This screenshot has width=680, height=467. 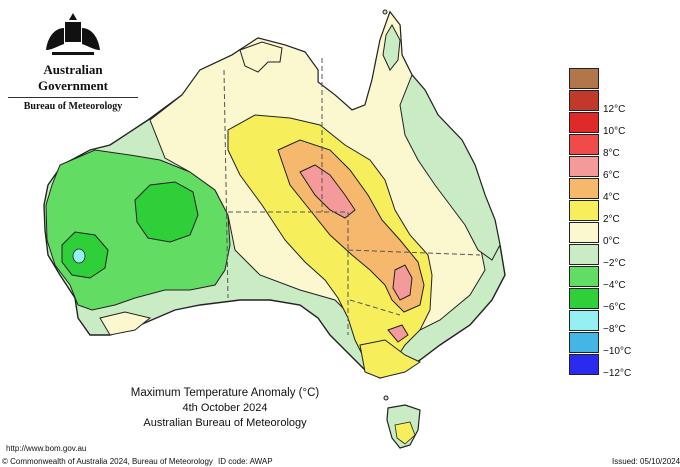 What do you see at coordinates (624, 322) in the screenshot?
I see `legend-item: −8°C` at bounding box center [624, 322].